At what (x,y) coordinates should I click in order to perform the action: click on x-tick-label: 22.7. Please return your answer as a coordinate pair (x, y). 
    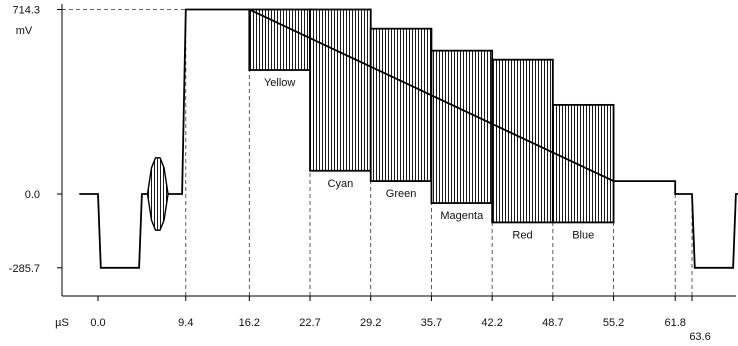
    Looking at the image, I should click on (309, 323).